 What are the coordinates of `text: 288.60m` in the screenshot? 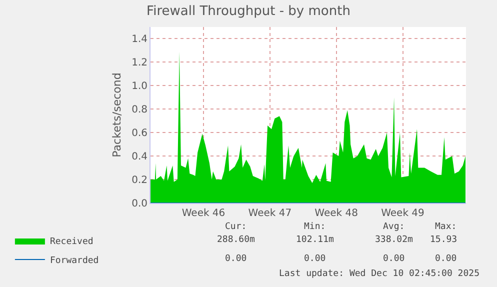 It's located at (236, 240).